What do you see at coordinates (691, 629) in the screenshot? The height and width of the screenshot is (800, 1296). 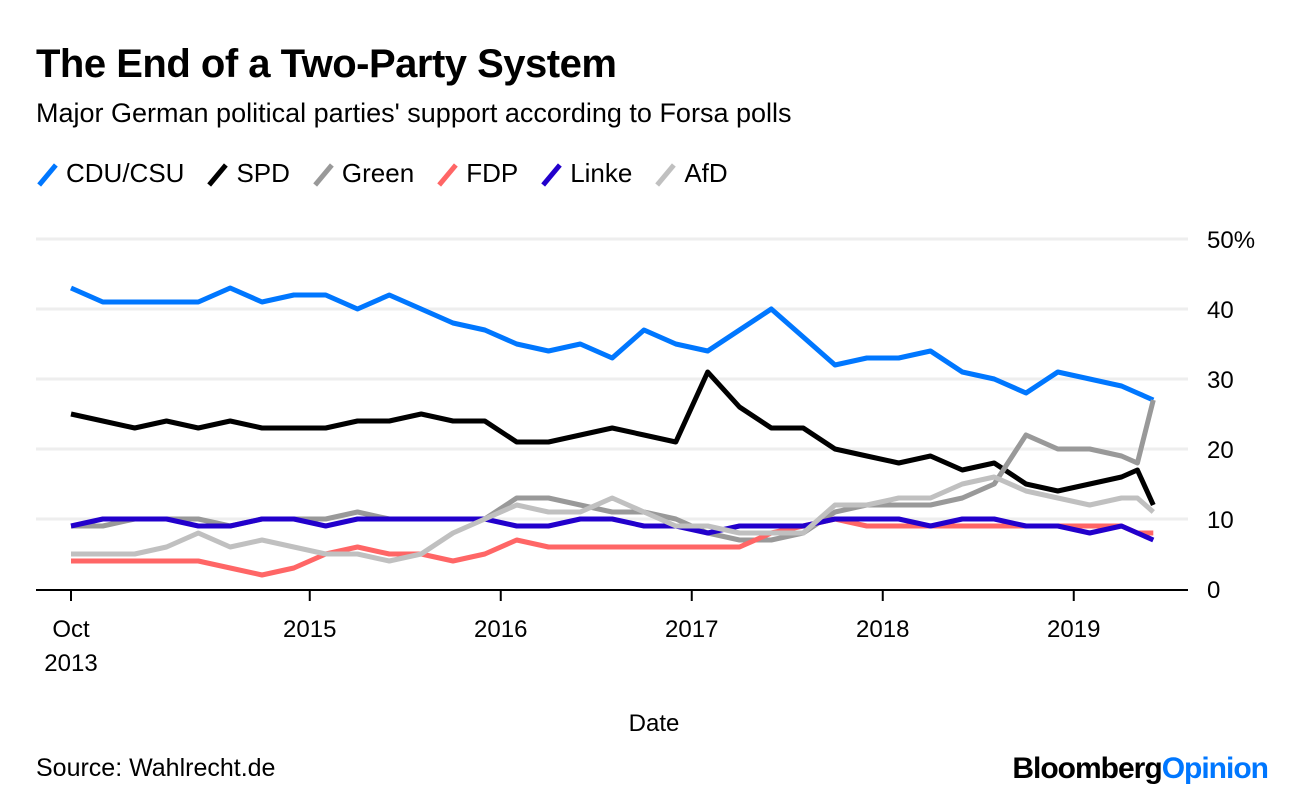 I see `x-tick-label: 2017` at bounding box center [691, 629].